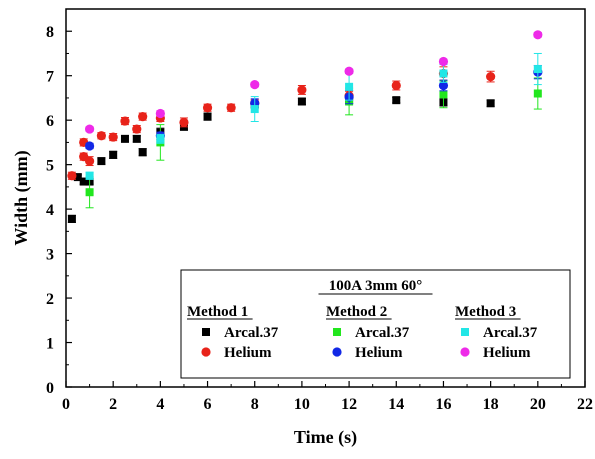 The height and width of the screenshot is (459, 595). What do you see at coordinates (585, 404) in the screenshot?
I see `x-tick-label: 22` at bounding box center [585, 404].